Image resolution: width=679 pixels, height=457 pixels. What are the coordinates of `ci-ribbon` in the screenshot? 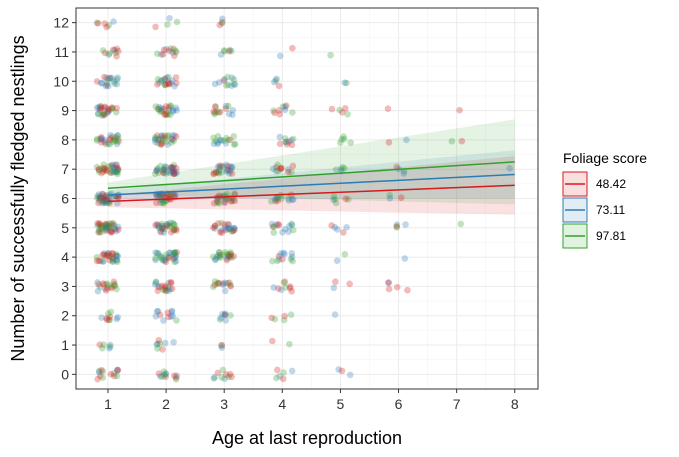 It's located at (311, 162).